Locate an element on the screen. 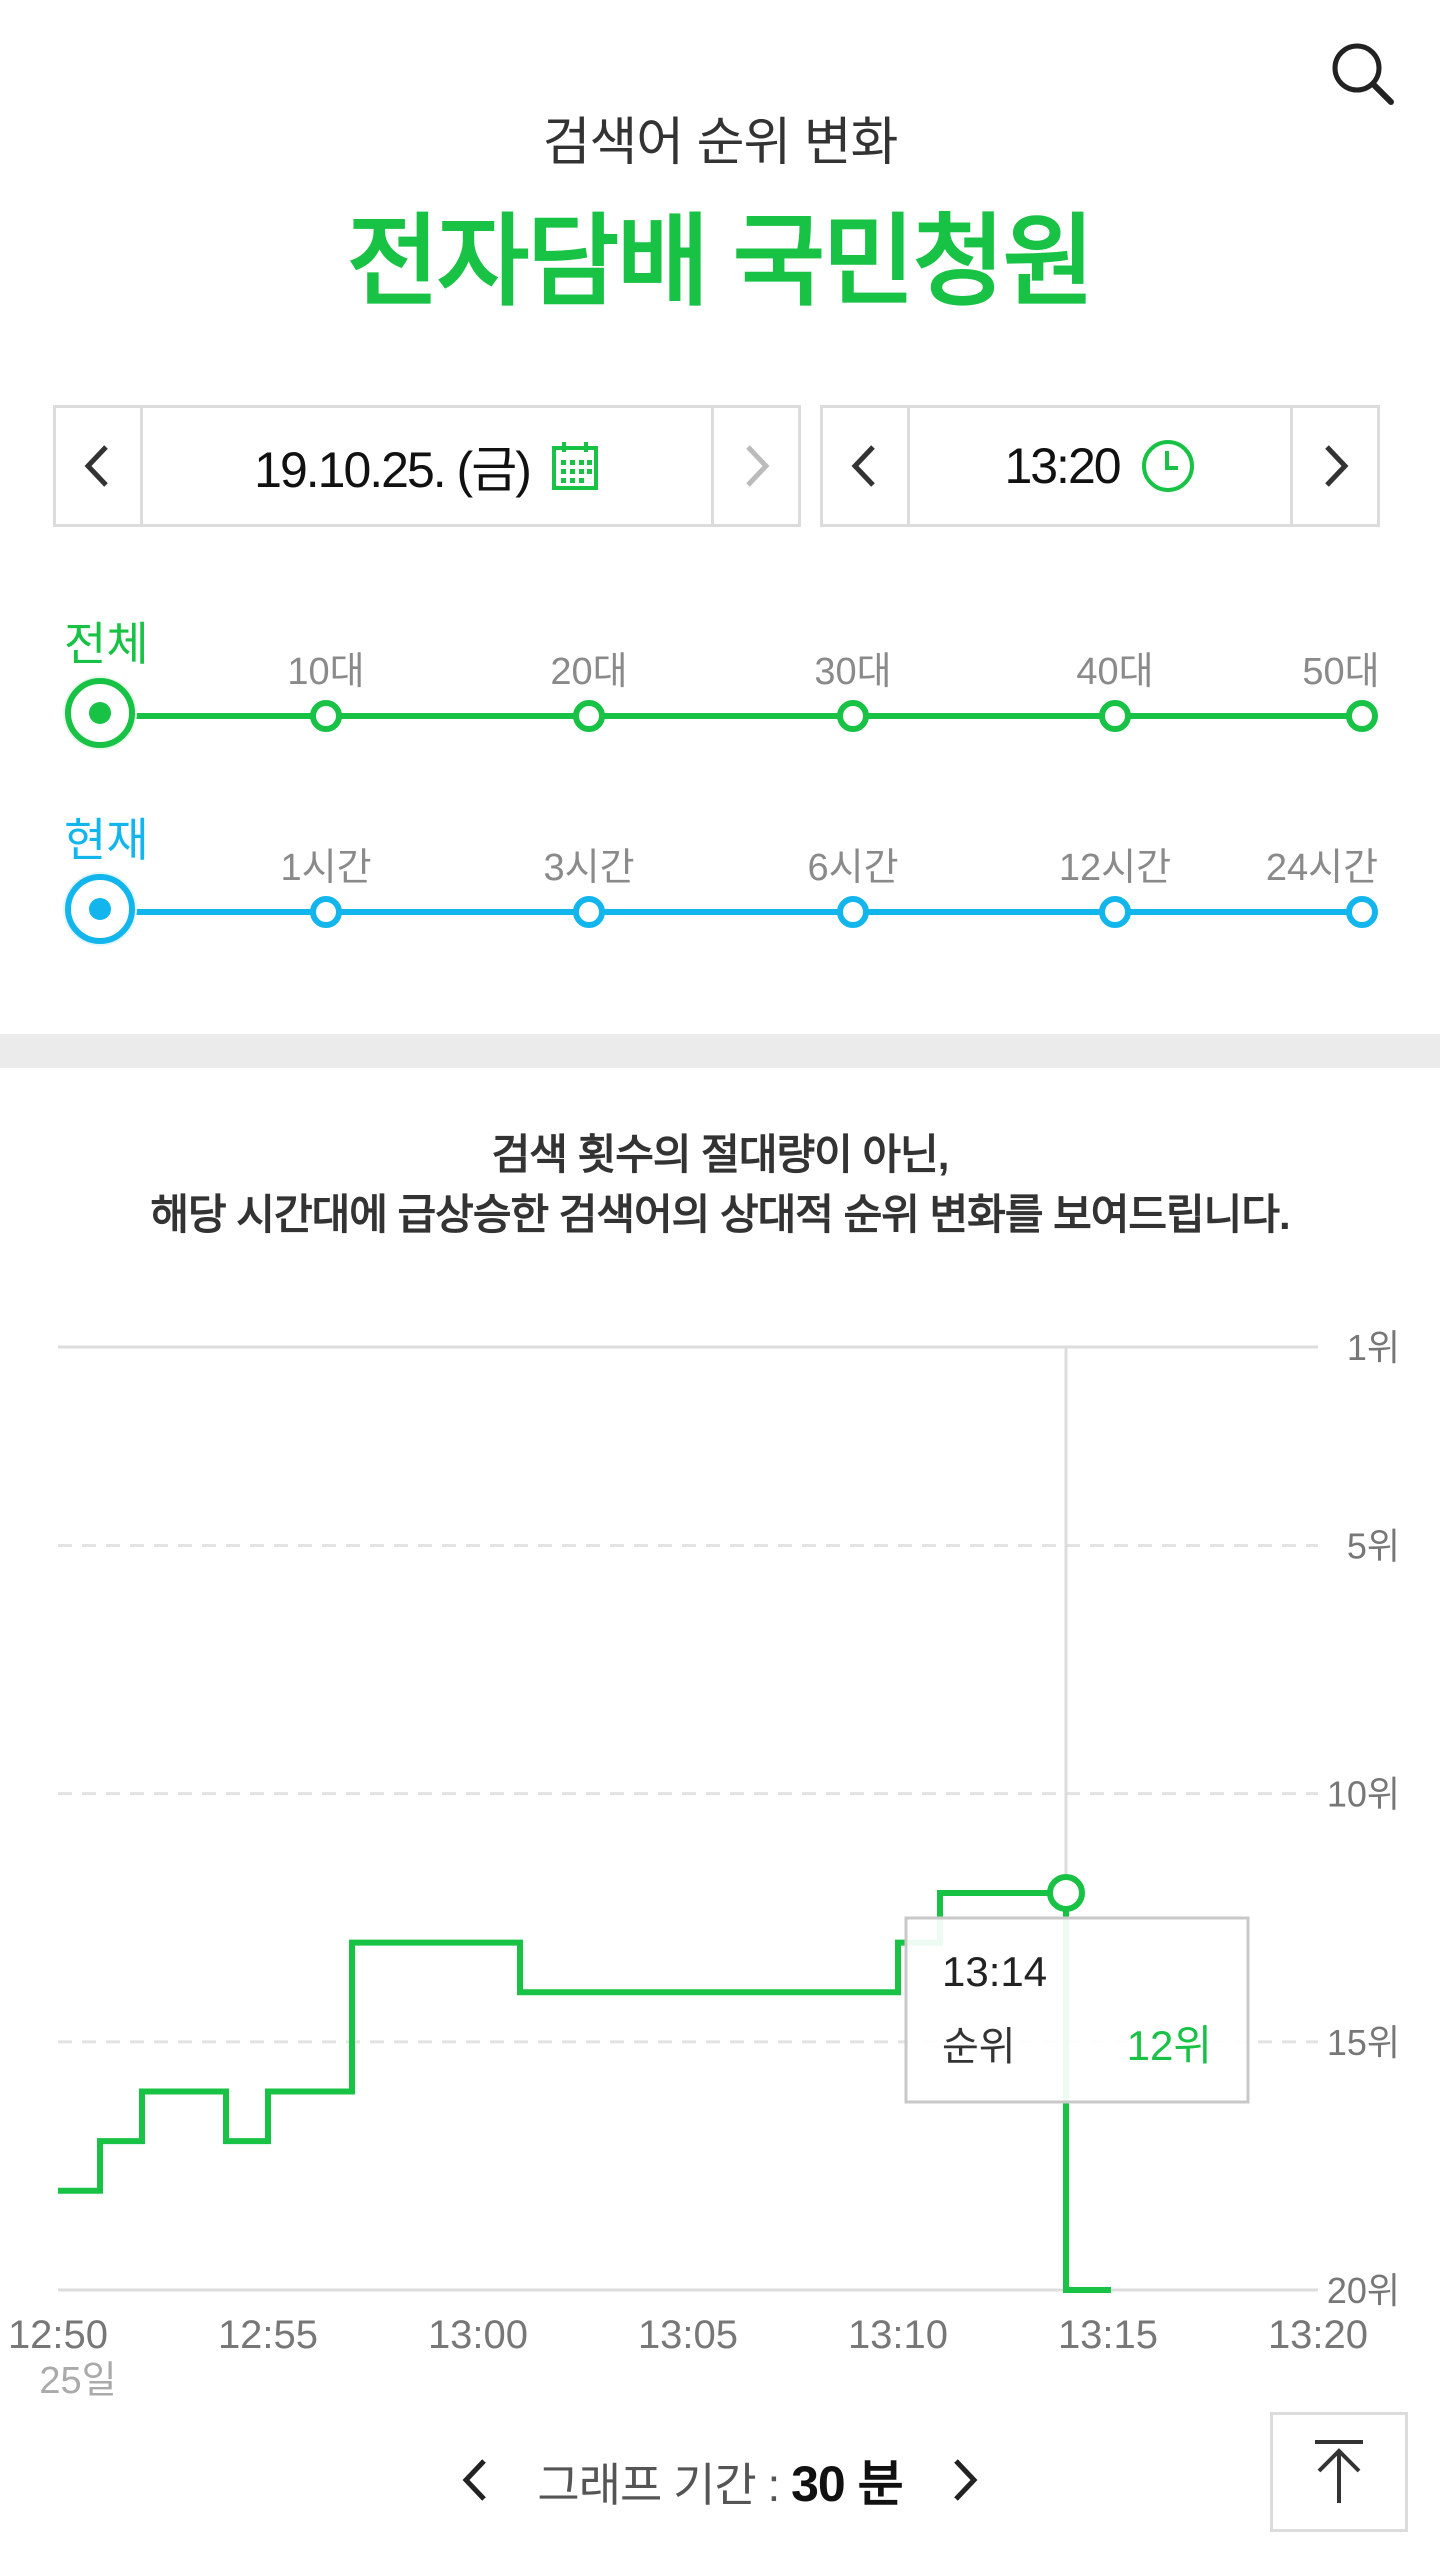 This screenshot has height=2549, width=1440. period-option-24h is located at coordinates (1362, 912).